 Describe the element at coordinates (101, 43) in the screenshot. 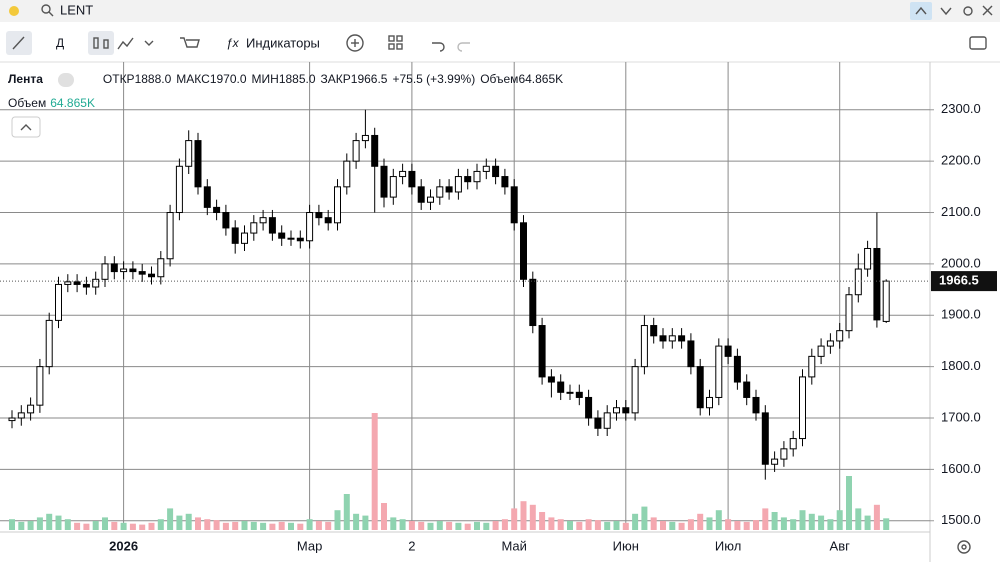

I see `candles-button` at that location.